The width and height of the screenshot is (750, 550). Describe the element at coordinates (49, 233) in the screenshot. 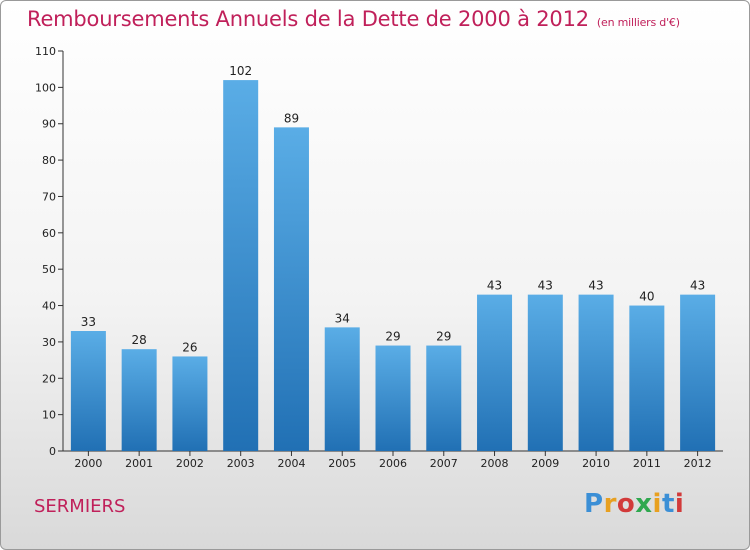

I see `y-tick-label: 60` at that location.